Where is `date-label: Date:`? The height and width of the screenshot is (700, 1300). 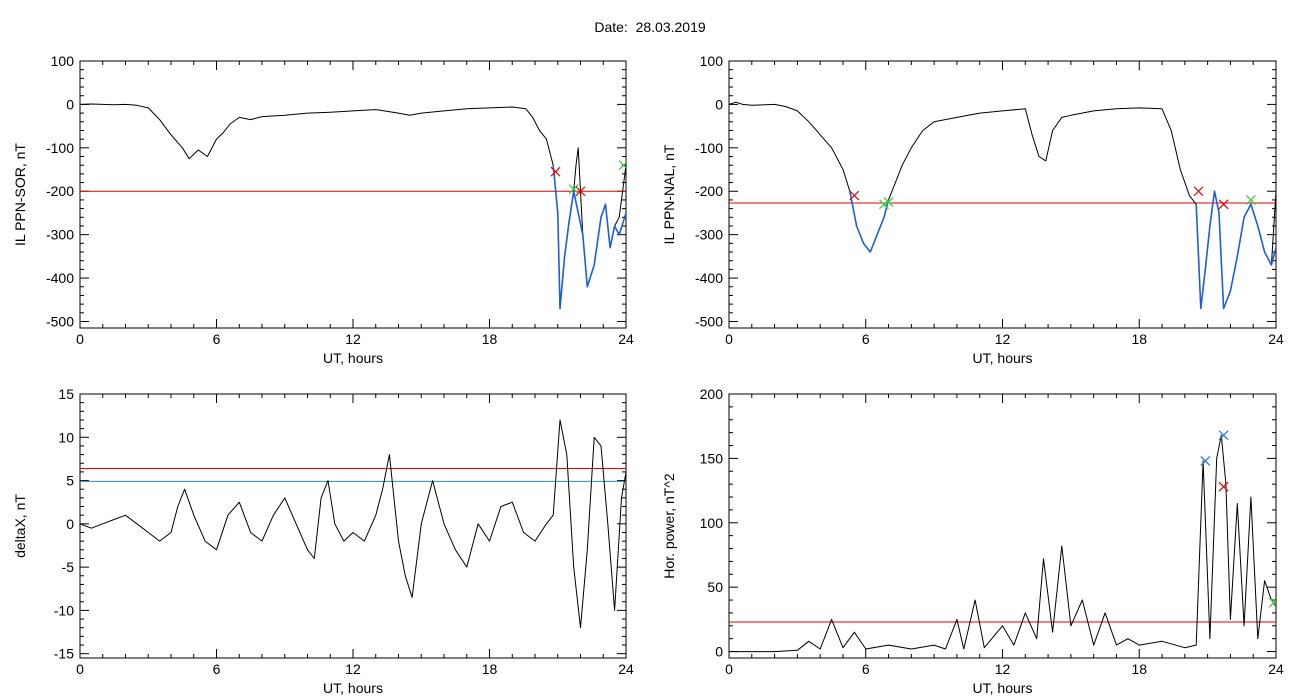
date-label: Date: is located at coordinates (611, 27).